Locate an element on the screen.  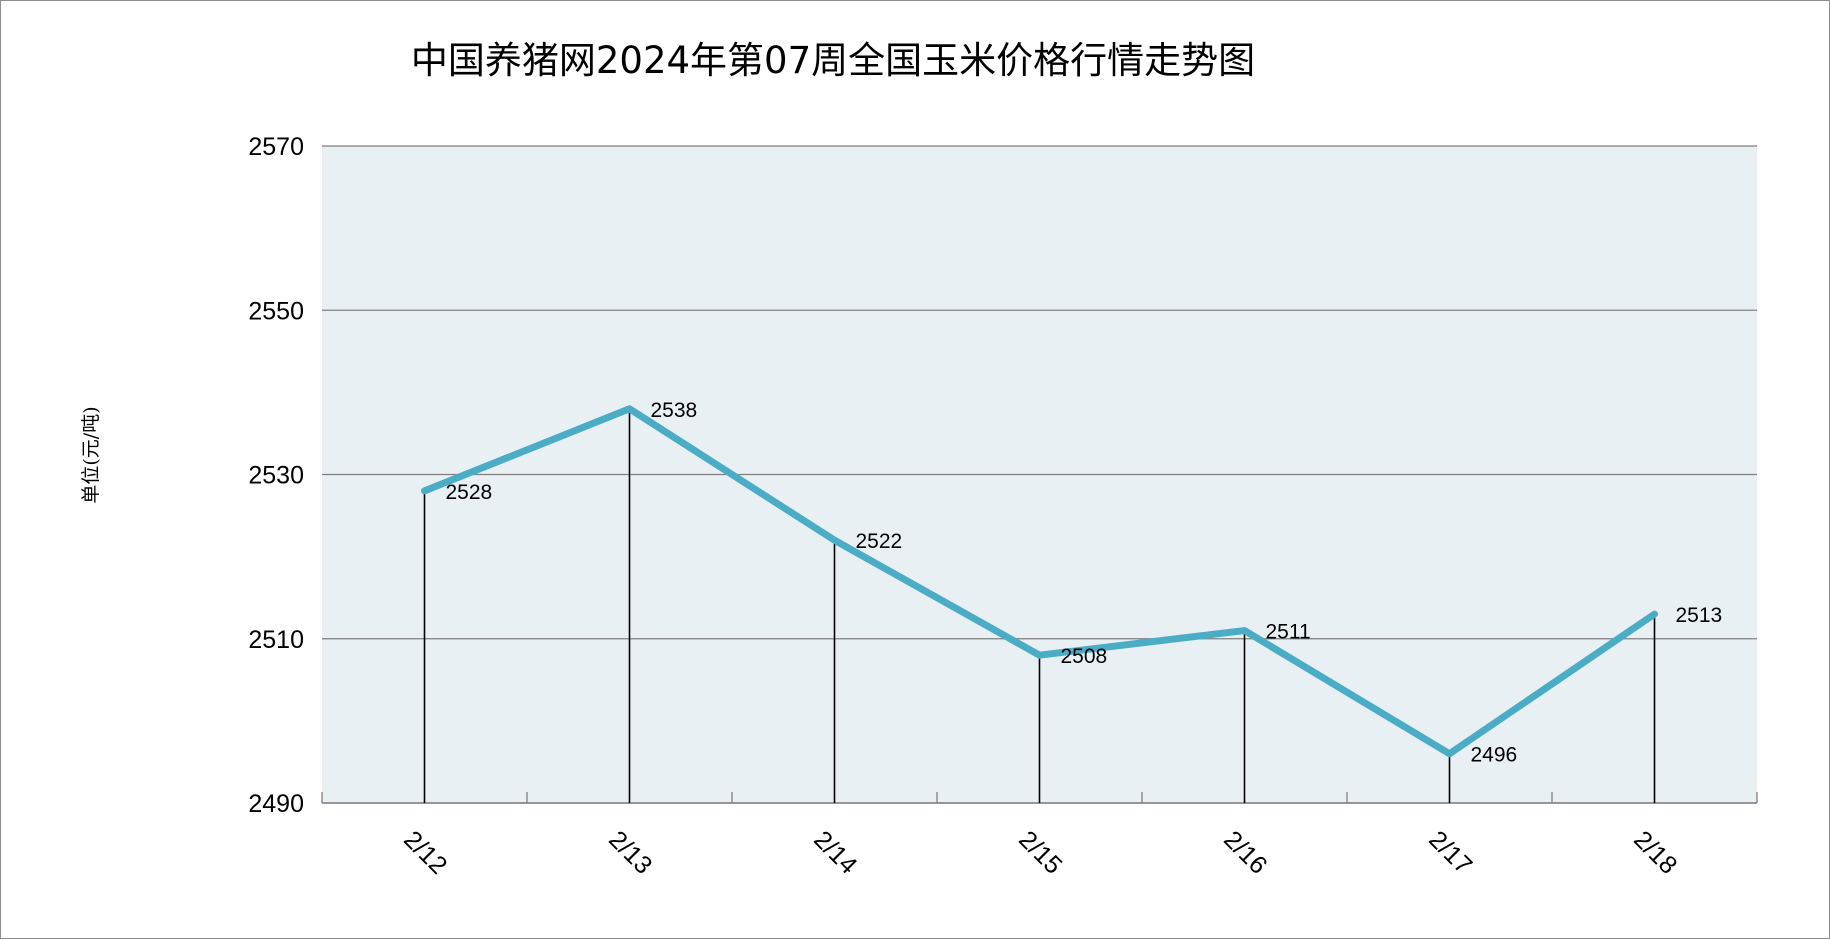
data-label: 2496 is located at coordinates (1494, 755).